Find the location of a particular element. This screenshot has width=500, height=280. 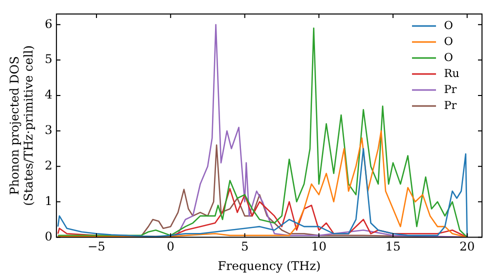

x-tick-label: 10 is located at coordinates (319, 247).